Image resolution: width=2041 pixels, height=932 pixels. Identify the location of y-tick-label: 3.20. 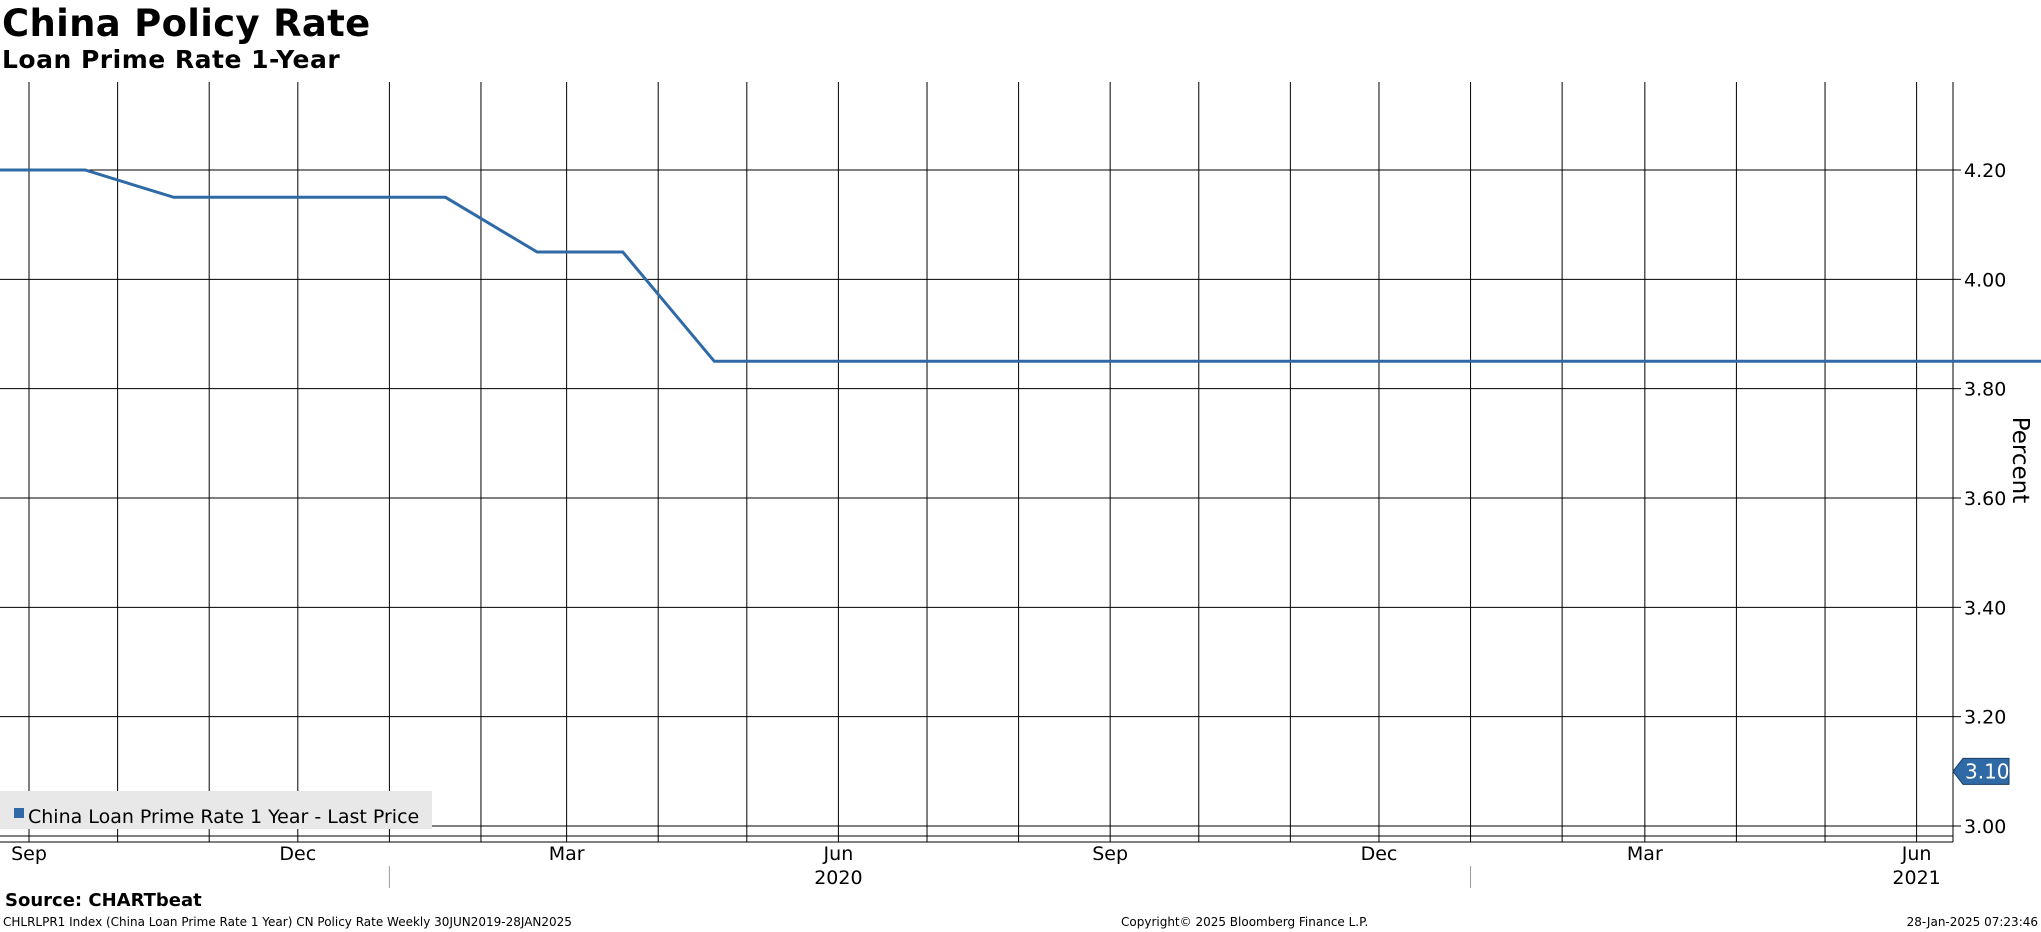
(1985, 718).